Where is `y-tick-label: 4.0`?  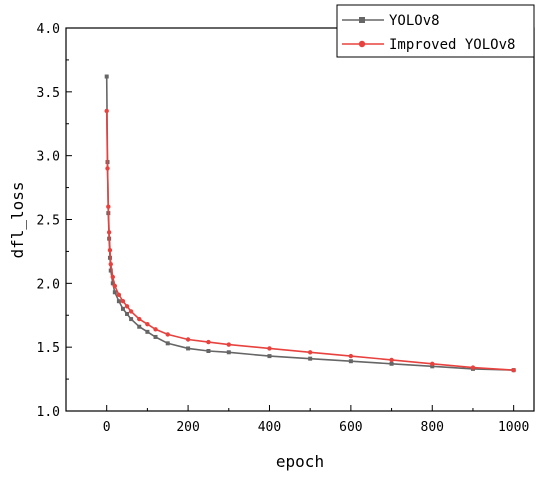
y-tick-label: 4.0 is located at coordinates (48, 29).